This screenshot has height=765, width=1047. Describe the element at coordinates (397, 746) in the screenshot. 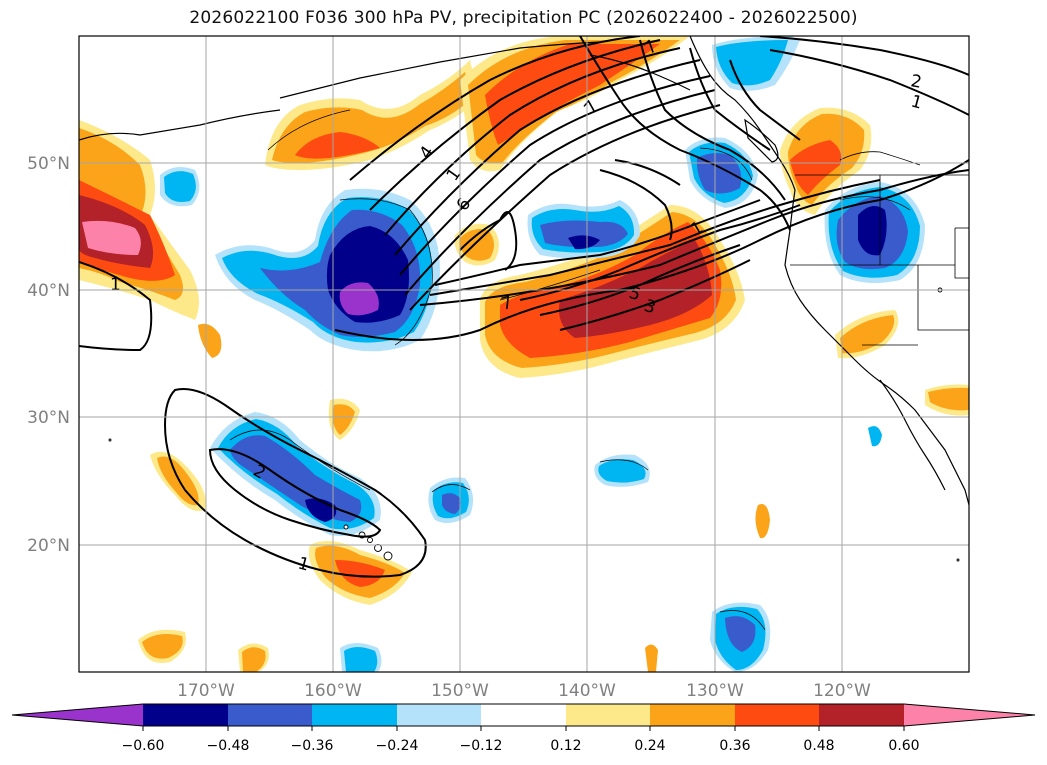

I see `colorbar-tick-label: −0.24` at that location.